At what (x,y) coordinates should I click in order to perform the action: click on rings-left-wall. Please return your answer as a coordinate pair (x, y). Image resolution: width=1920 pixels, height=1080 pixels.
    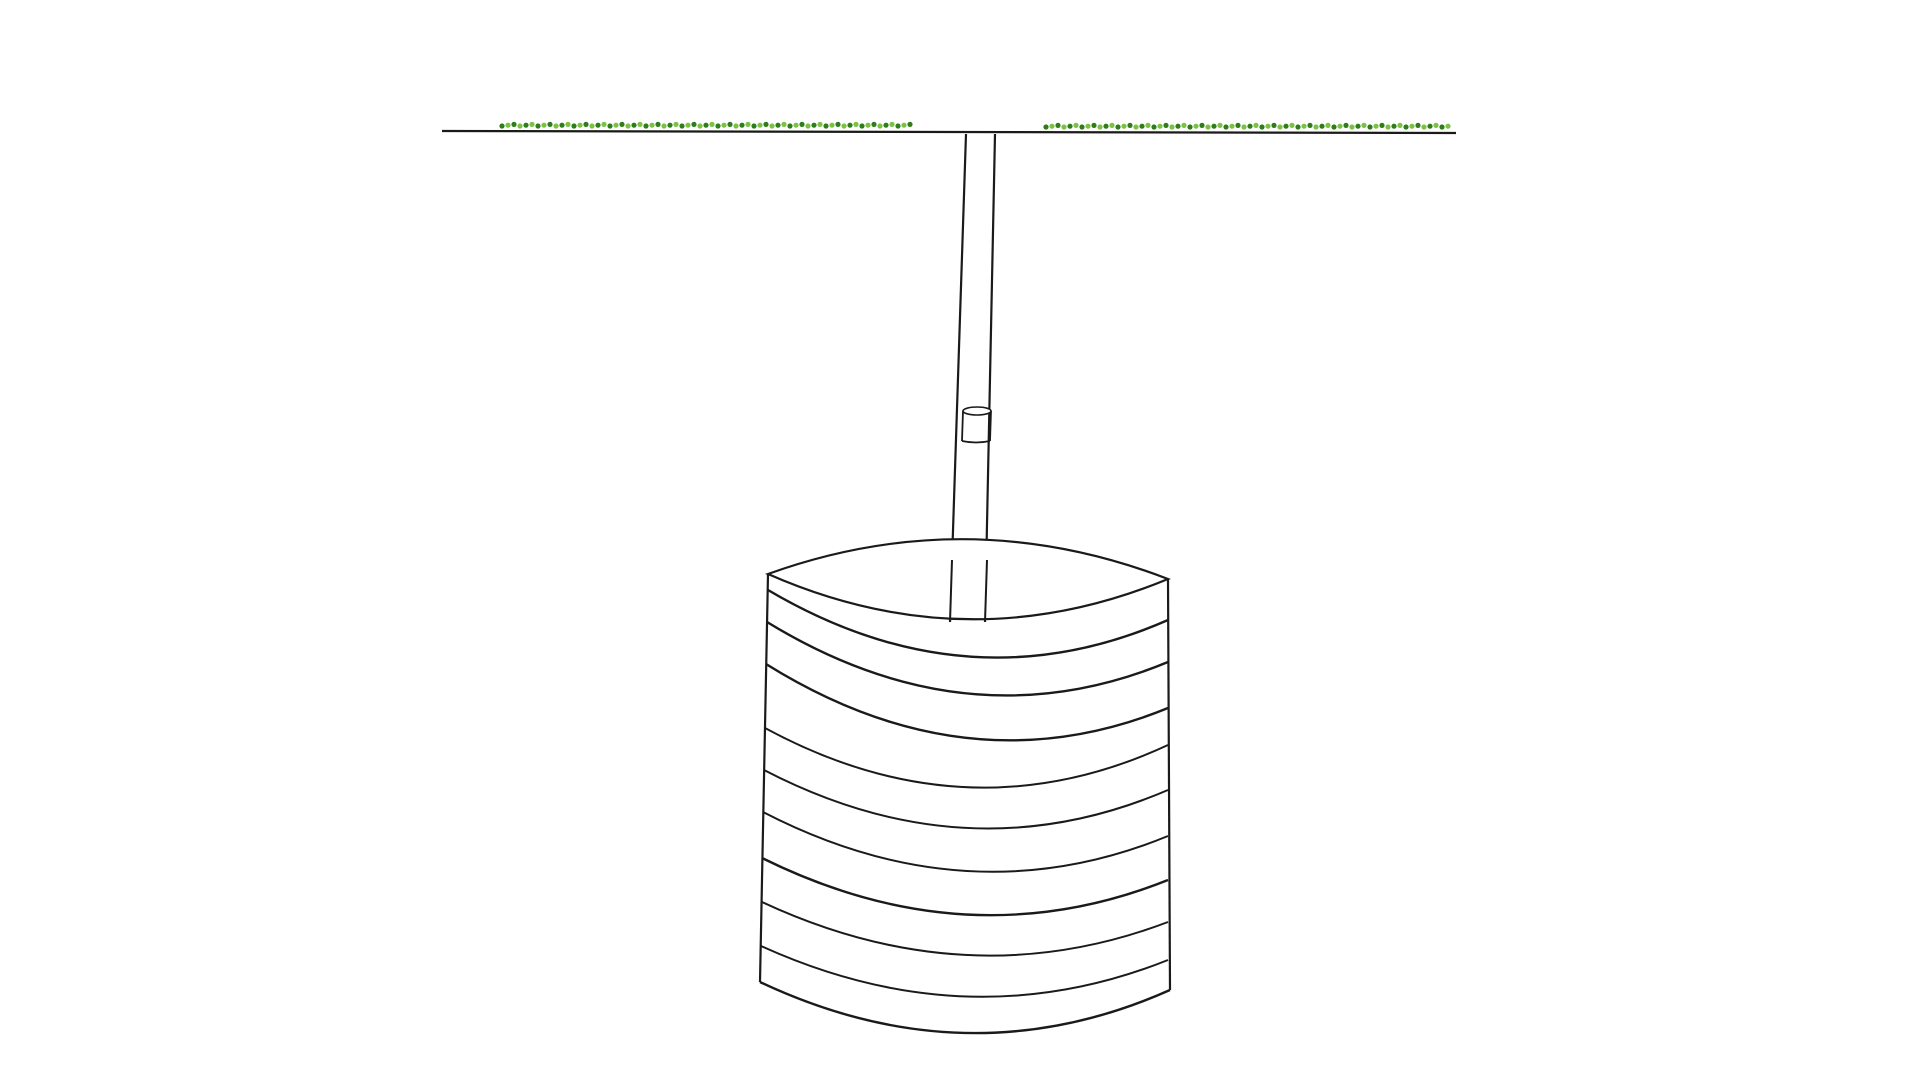
    Looking at the image, I should click on (764, 778).